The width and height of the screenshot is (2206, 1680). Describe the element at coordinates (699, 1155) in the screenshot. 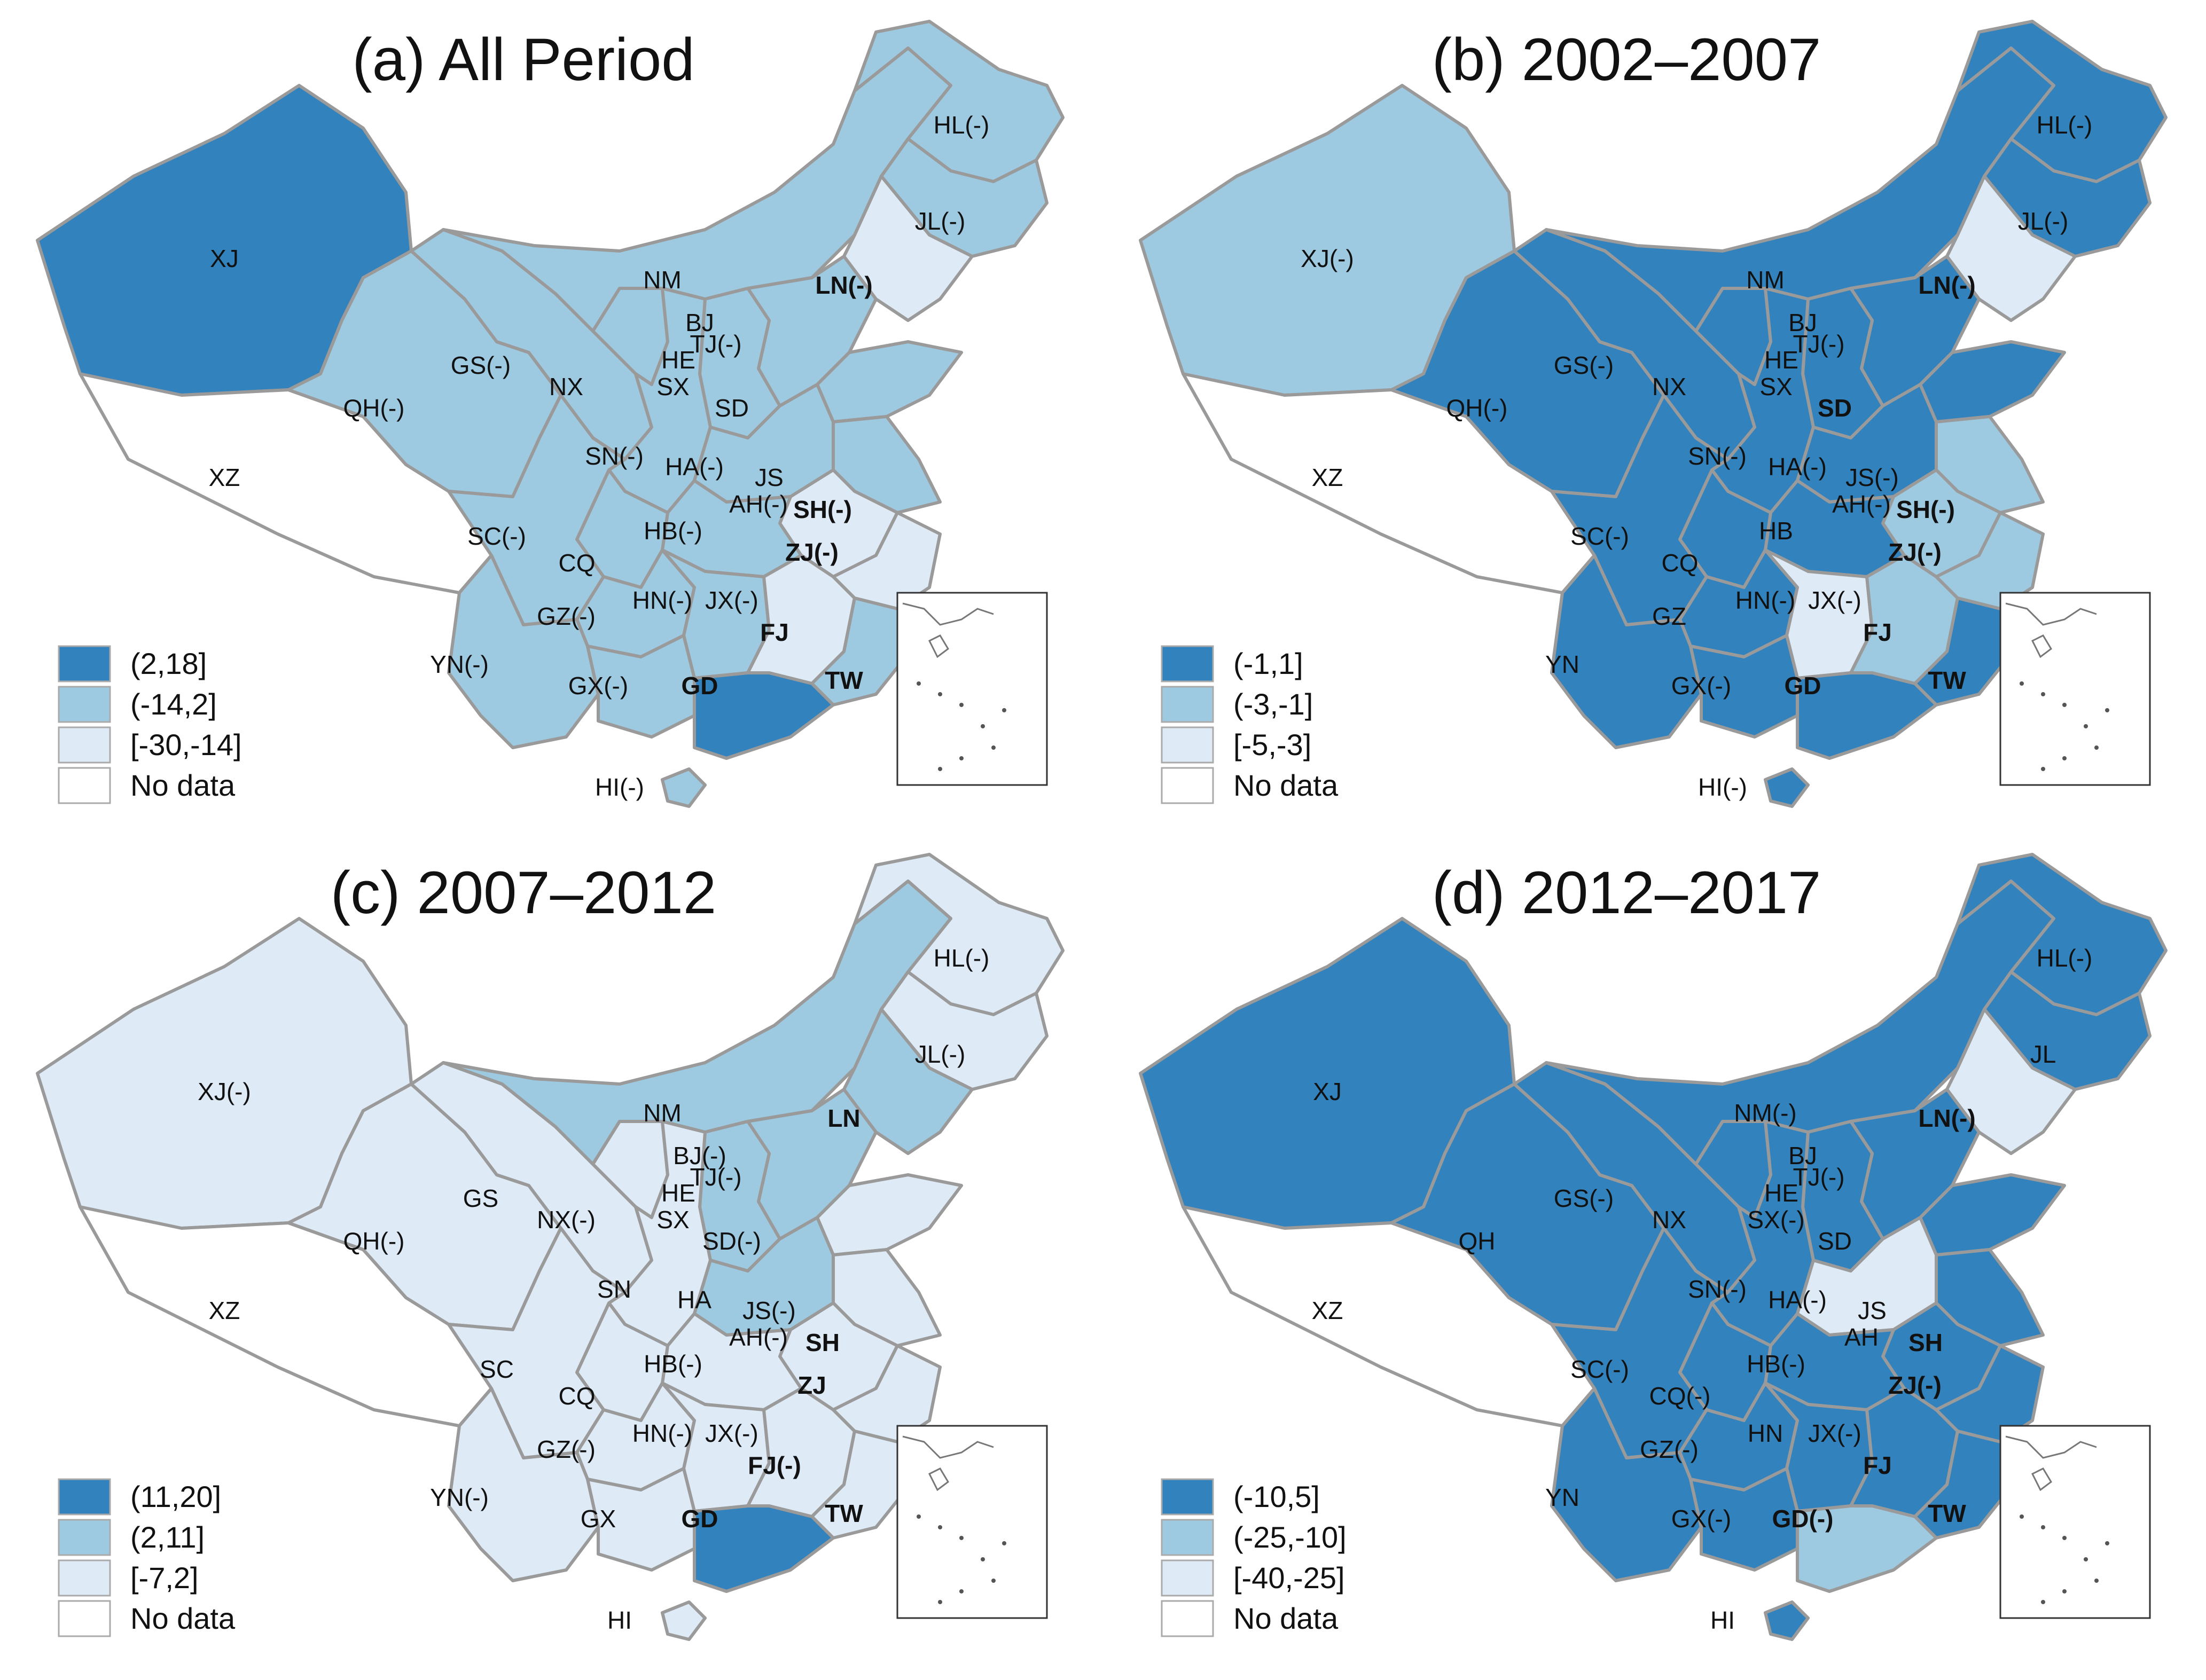

I see `province-label-bj: BJ(-)` at that location.